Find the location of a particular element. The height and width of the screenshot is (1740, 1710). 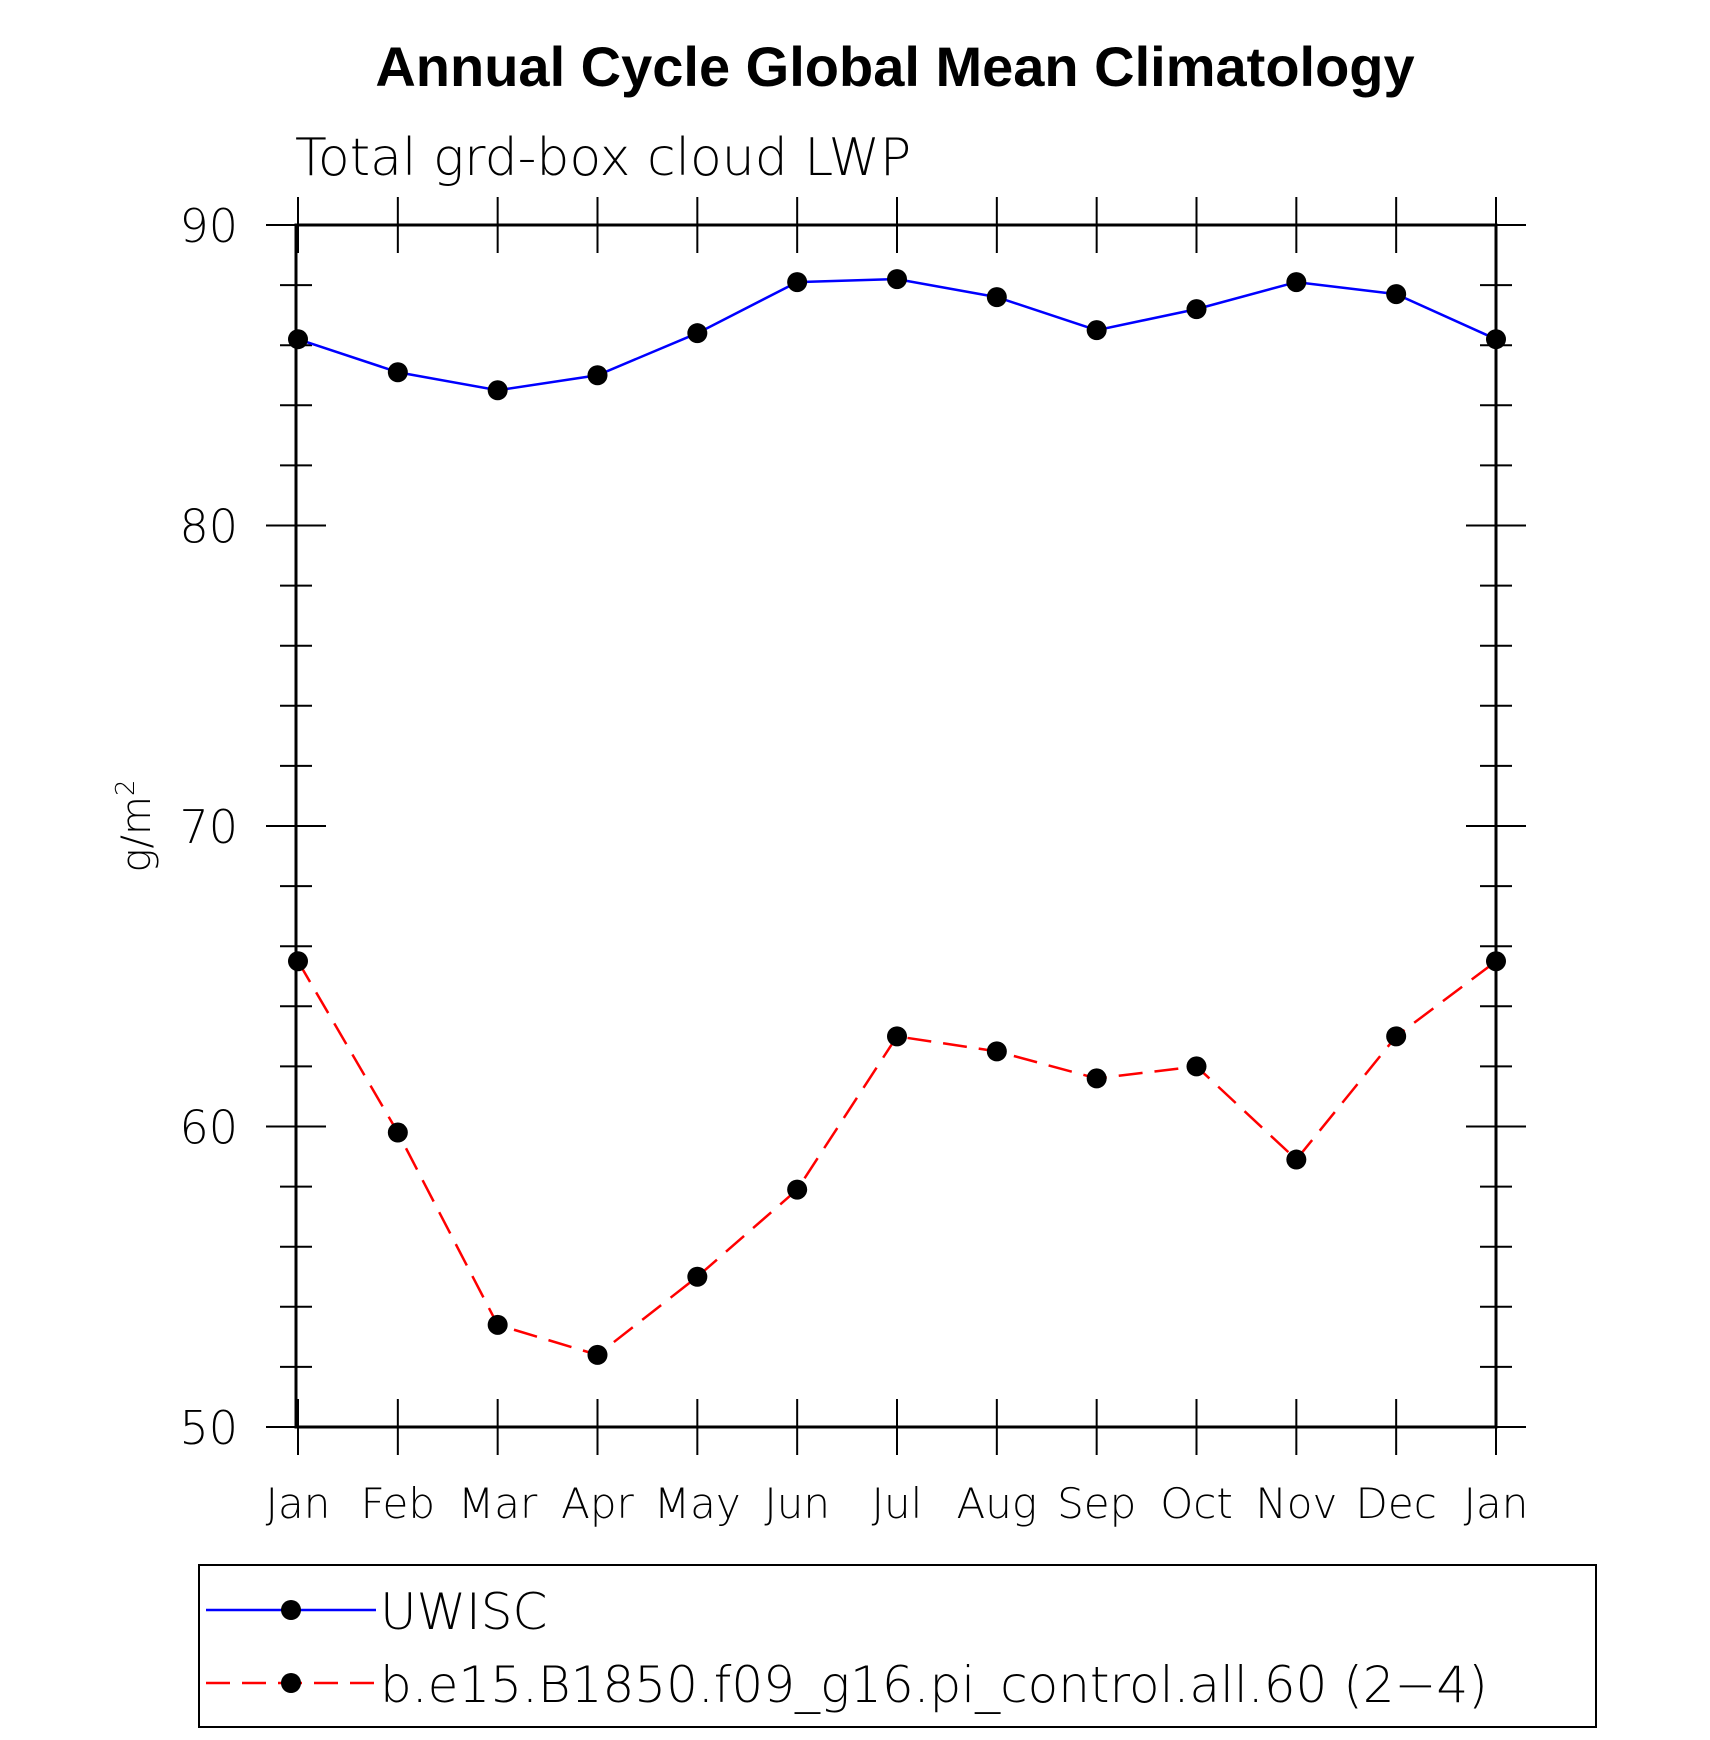

y-tick-label: 60 is located at coordinates (208, 1128).